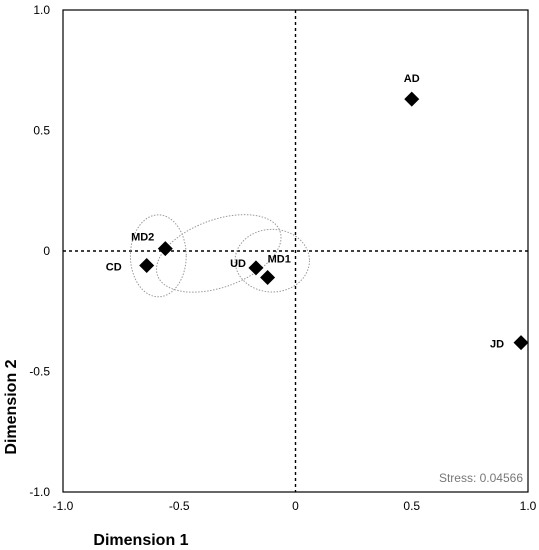  I want to click on x-axis-title: Dimension 1, so click(140, 540).